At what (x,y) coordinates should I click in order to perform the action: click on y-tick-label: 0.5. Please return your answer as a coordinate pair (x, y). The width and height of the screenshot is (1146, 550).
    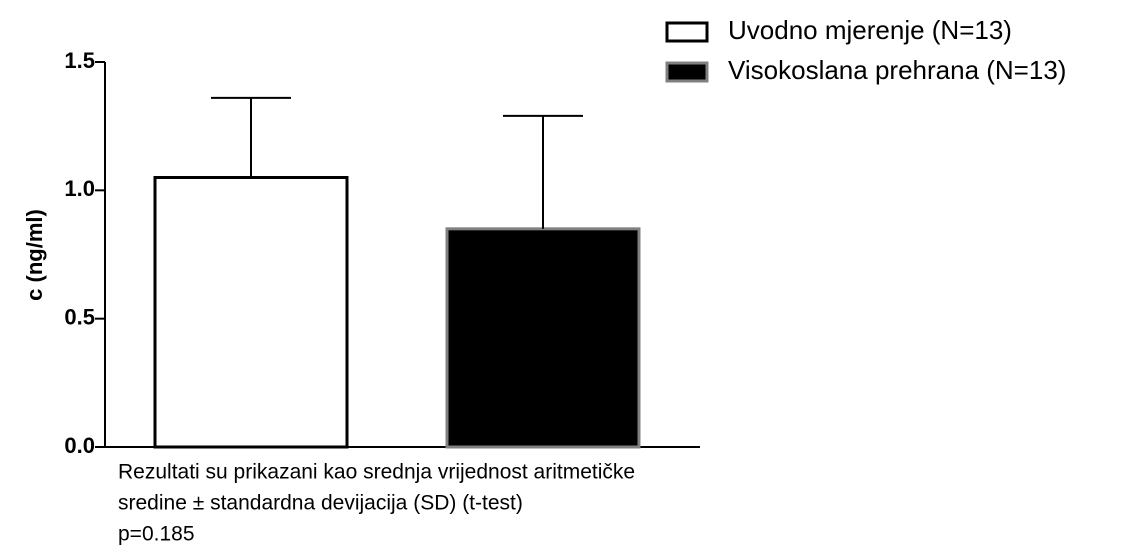
    Looking at the image, I should click on (79, 316).